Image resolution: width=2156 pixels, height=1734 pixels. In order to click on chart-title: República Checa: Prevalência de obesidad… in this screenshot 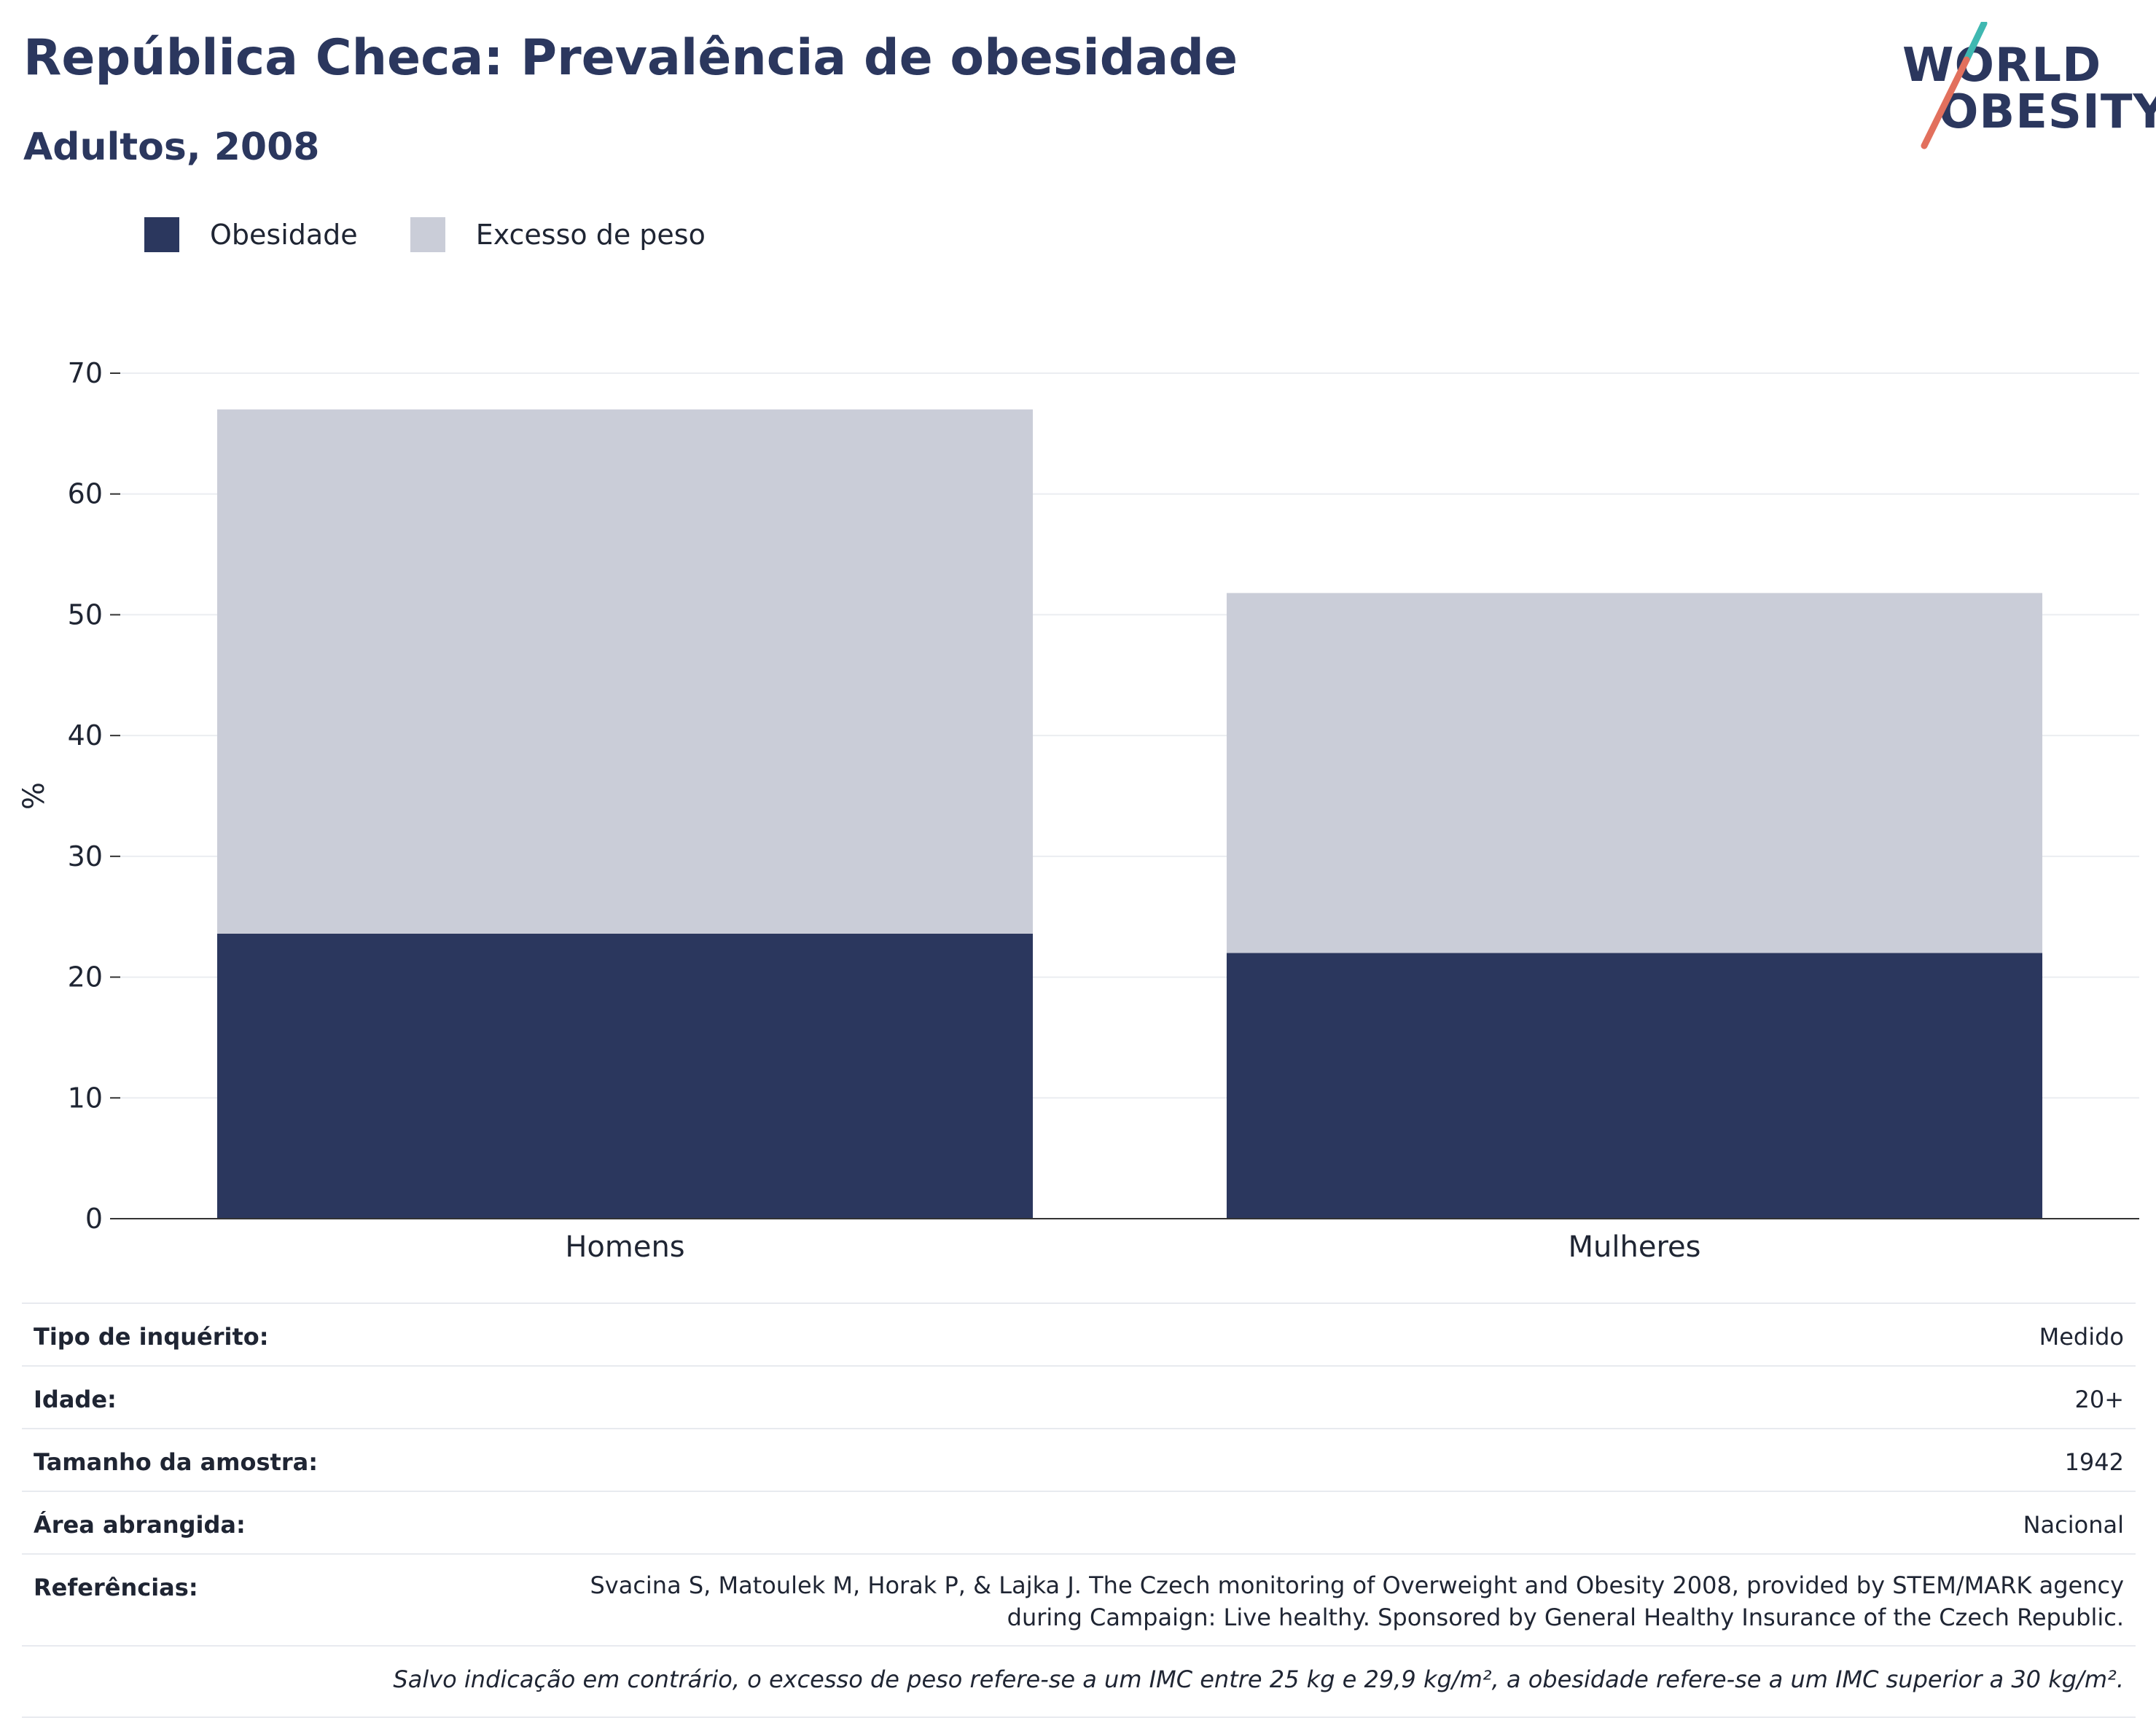, I will do `click(631, 58)`.